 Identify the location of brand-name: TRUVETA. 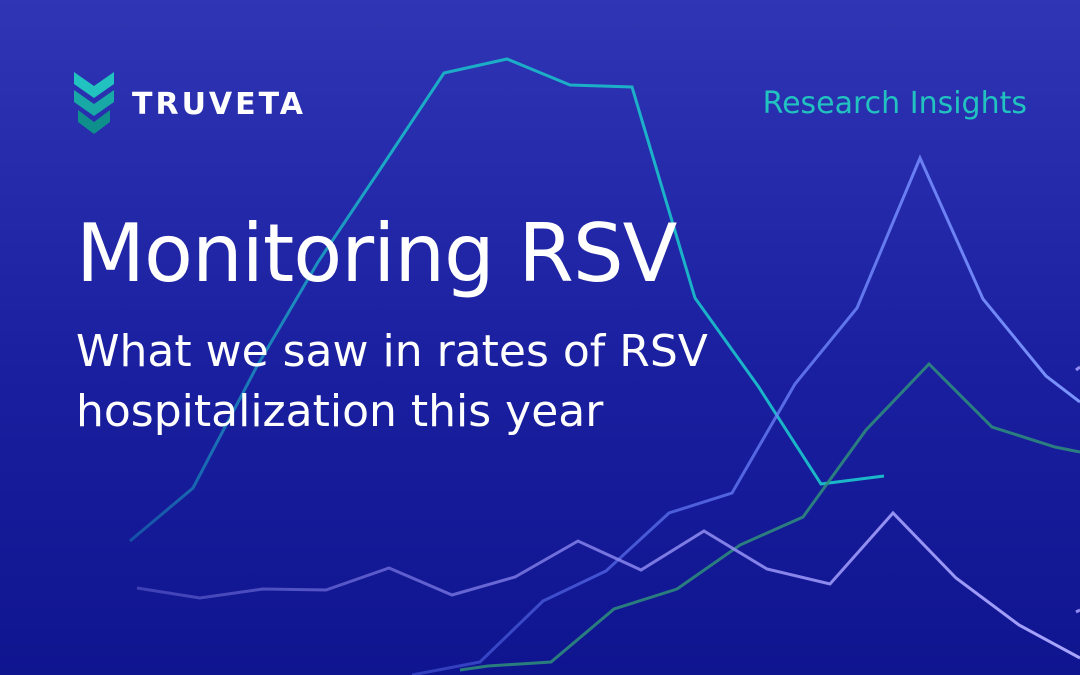
(219, 104).